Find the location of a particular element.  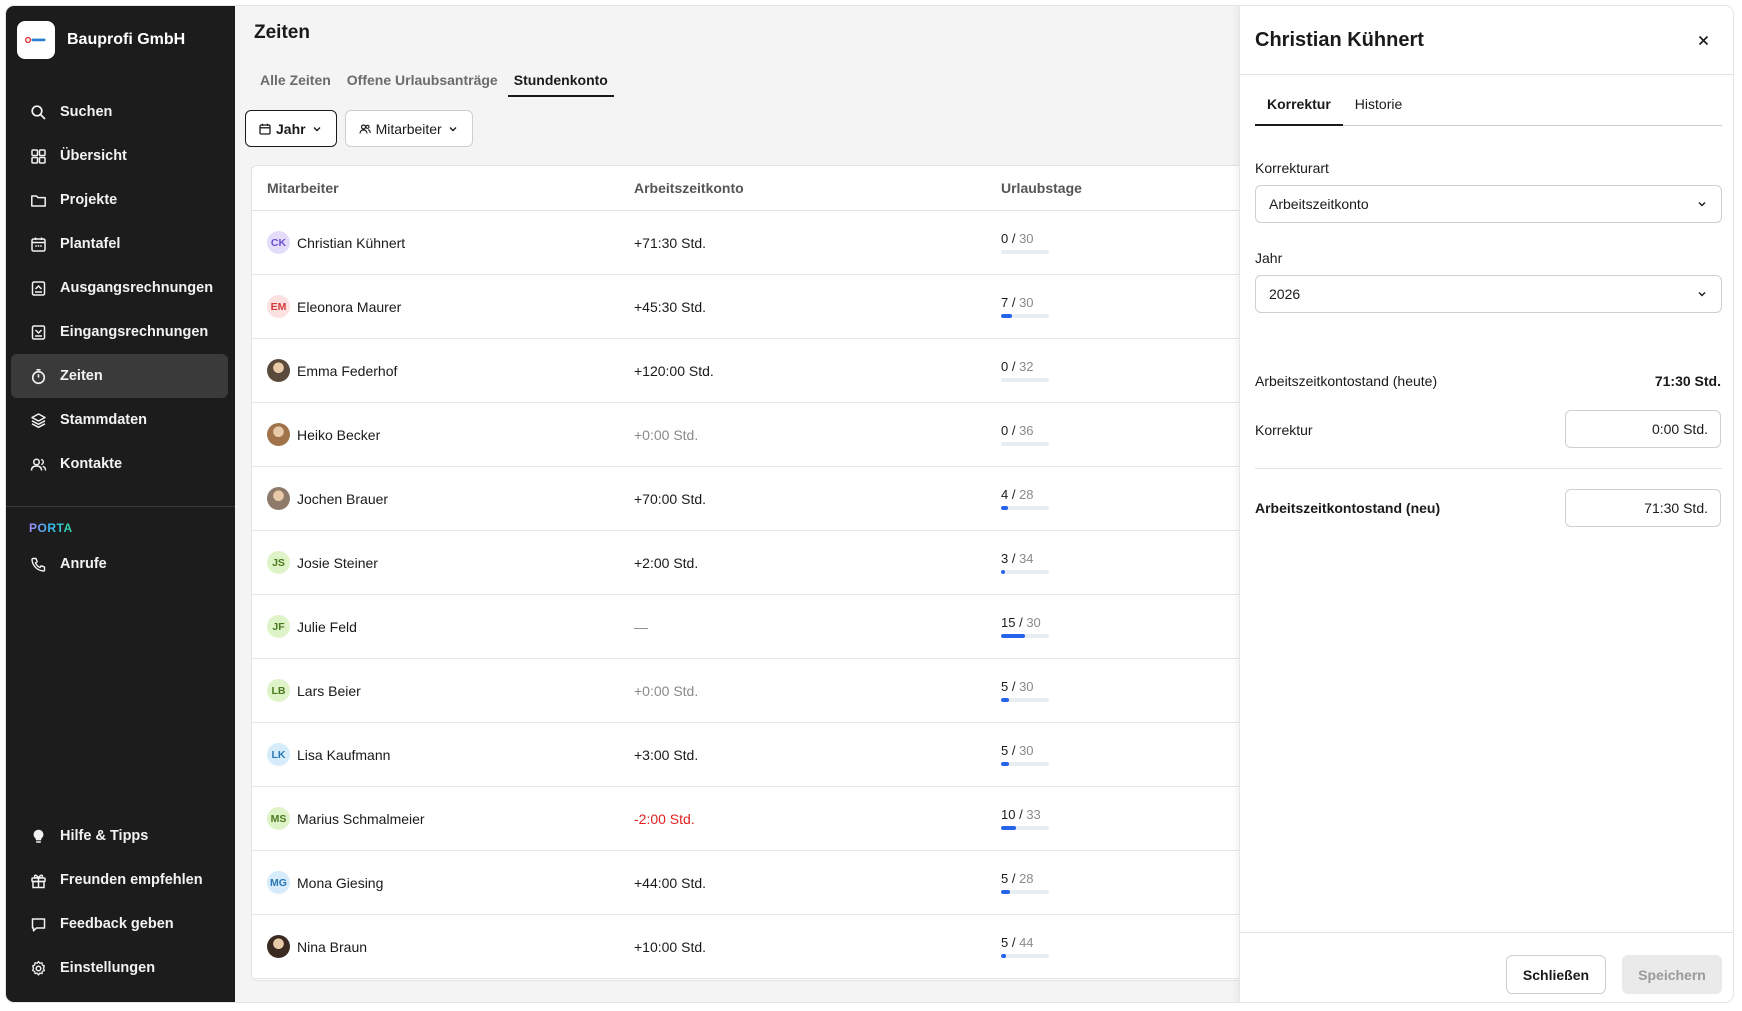

column-header-employee: Mitarbeiter is located at coordinates (303, 188).